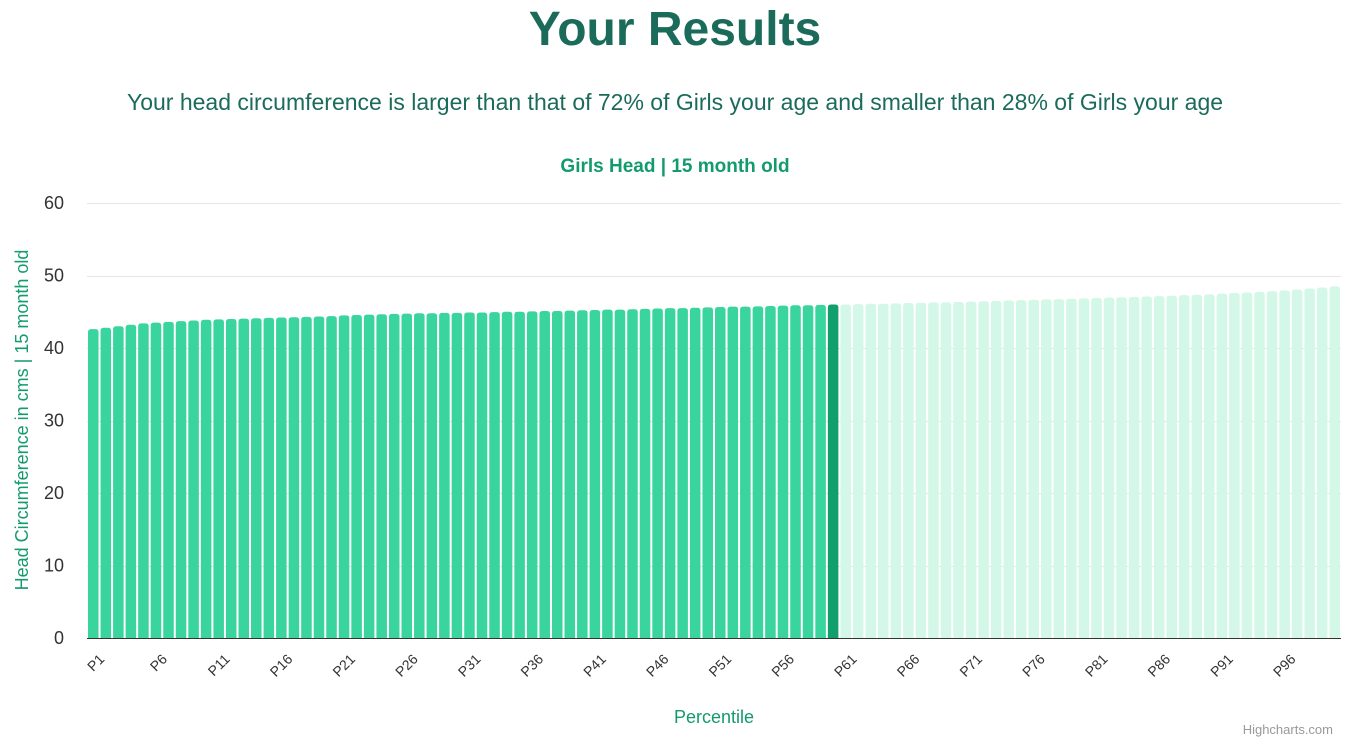  What do you see at coordinates (1288, 729) in the screenshot?
I see `credits-link: Highcharts.com` at bounding box center [1288, 729].